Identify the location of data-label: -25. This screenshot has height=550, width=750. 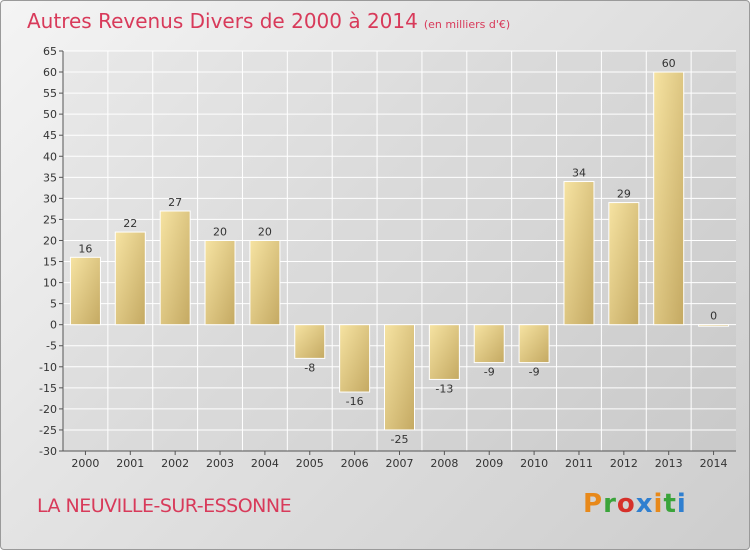
(400, 439).